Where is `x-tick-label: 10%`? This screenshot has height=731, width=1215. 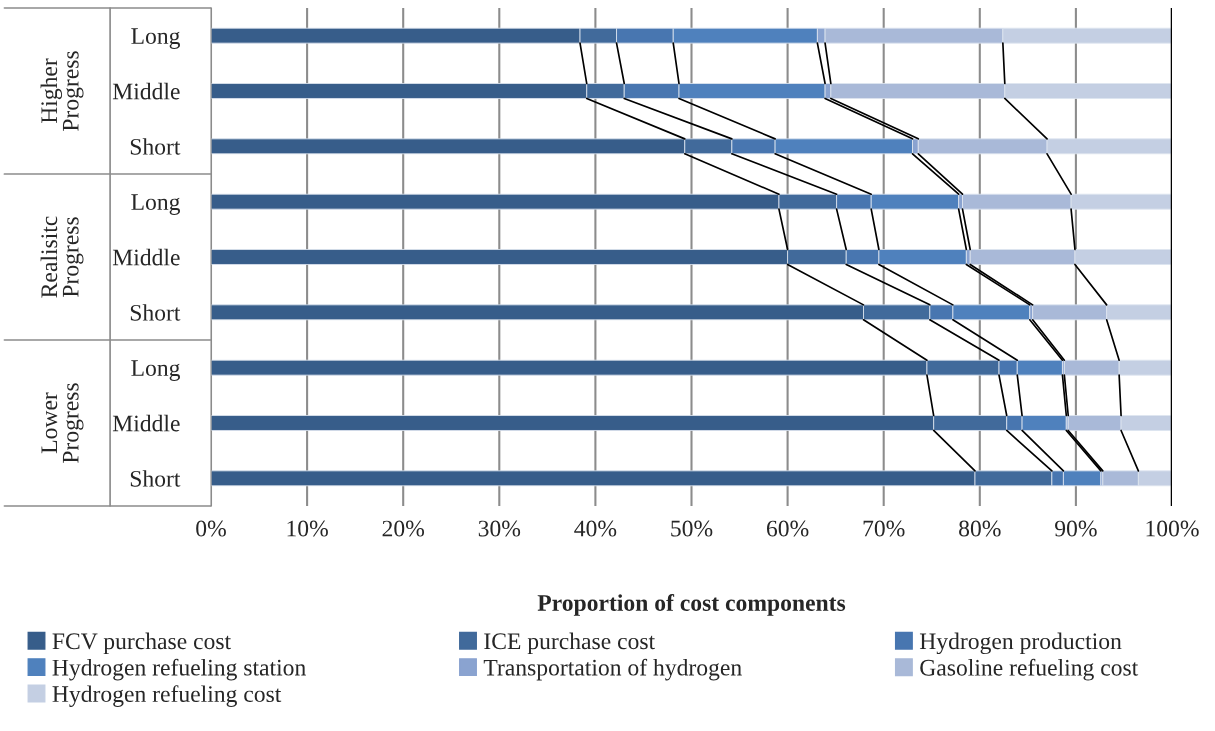
x-tick-label: 10% is located at coordinates (307, 528).